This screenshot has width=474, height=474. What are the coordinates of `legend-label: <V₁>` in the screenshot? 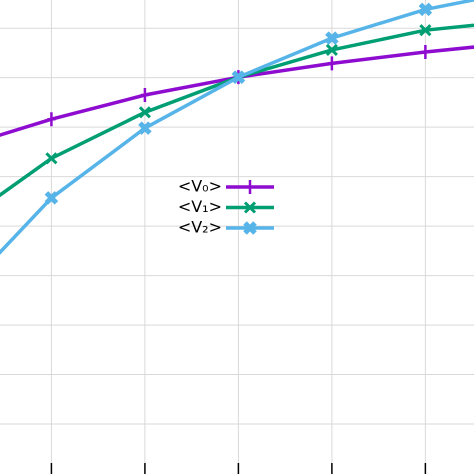 It's located at (200, 206).